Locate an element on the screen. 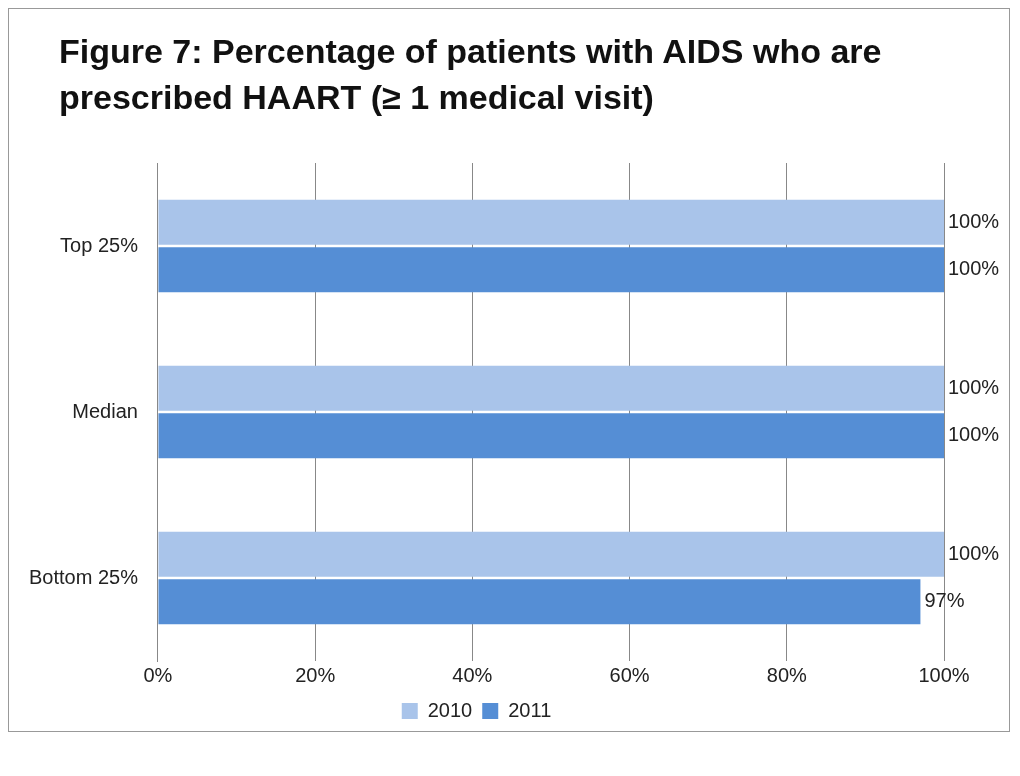 The image size is (1020, 776). y-tick-label: Bottom 25% is located at coordinates (83, 576).